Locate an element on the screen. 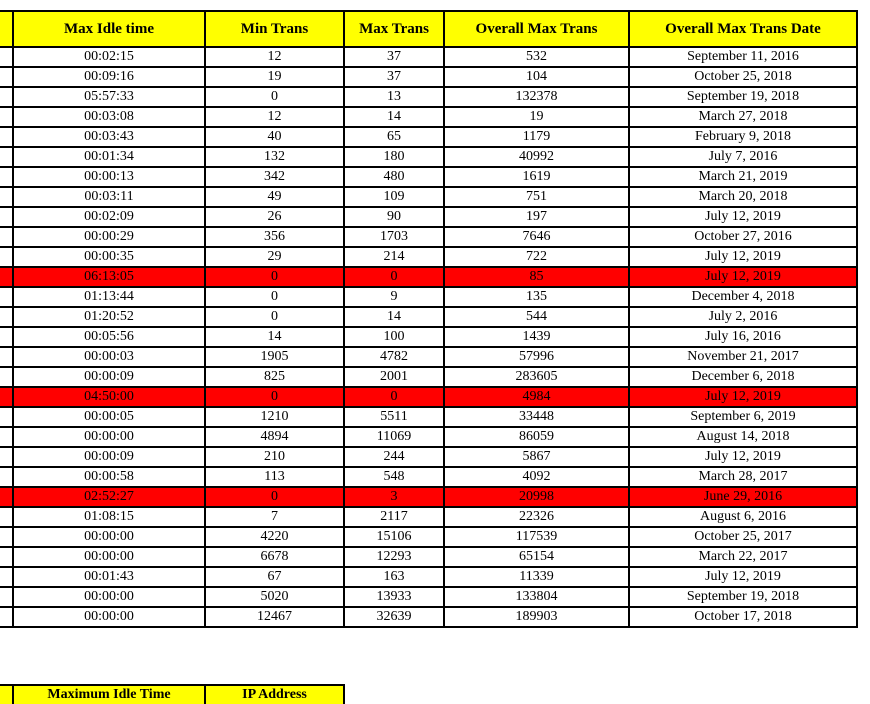 The width and height of the screenshot is (870, 704). cell-overall-max-trans: 4092 is located at coordinates (536, 477).